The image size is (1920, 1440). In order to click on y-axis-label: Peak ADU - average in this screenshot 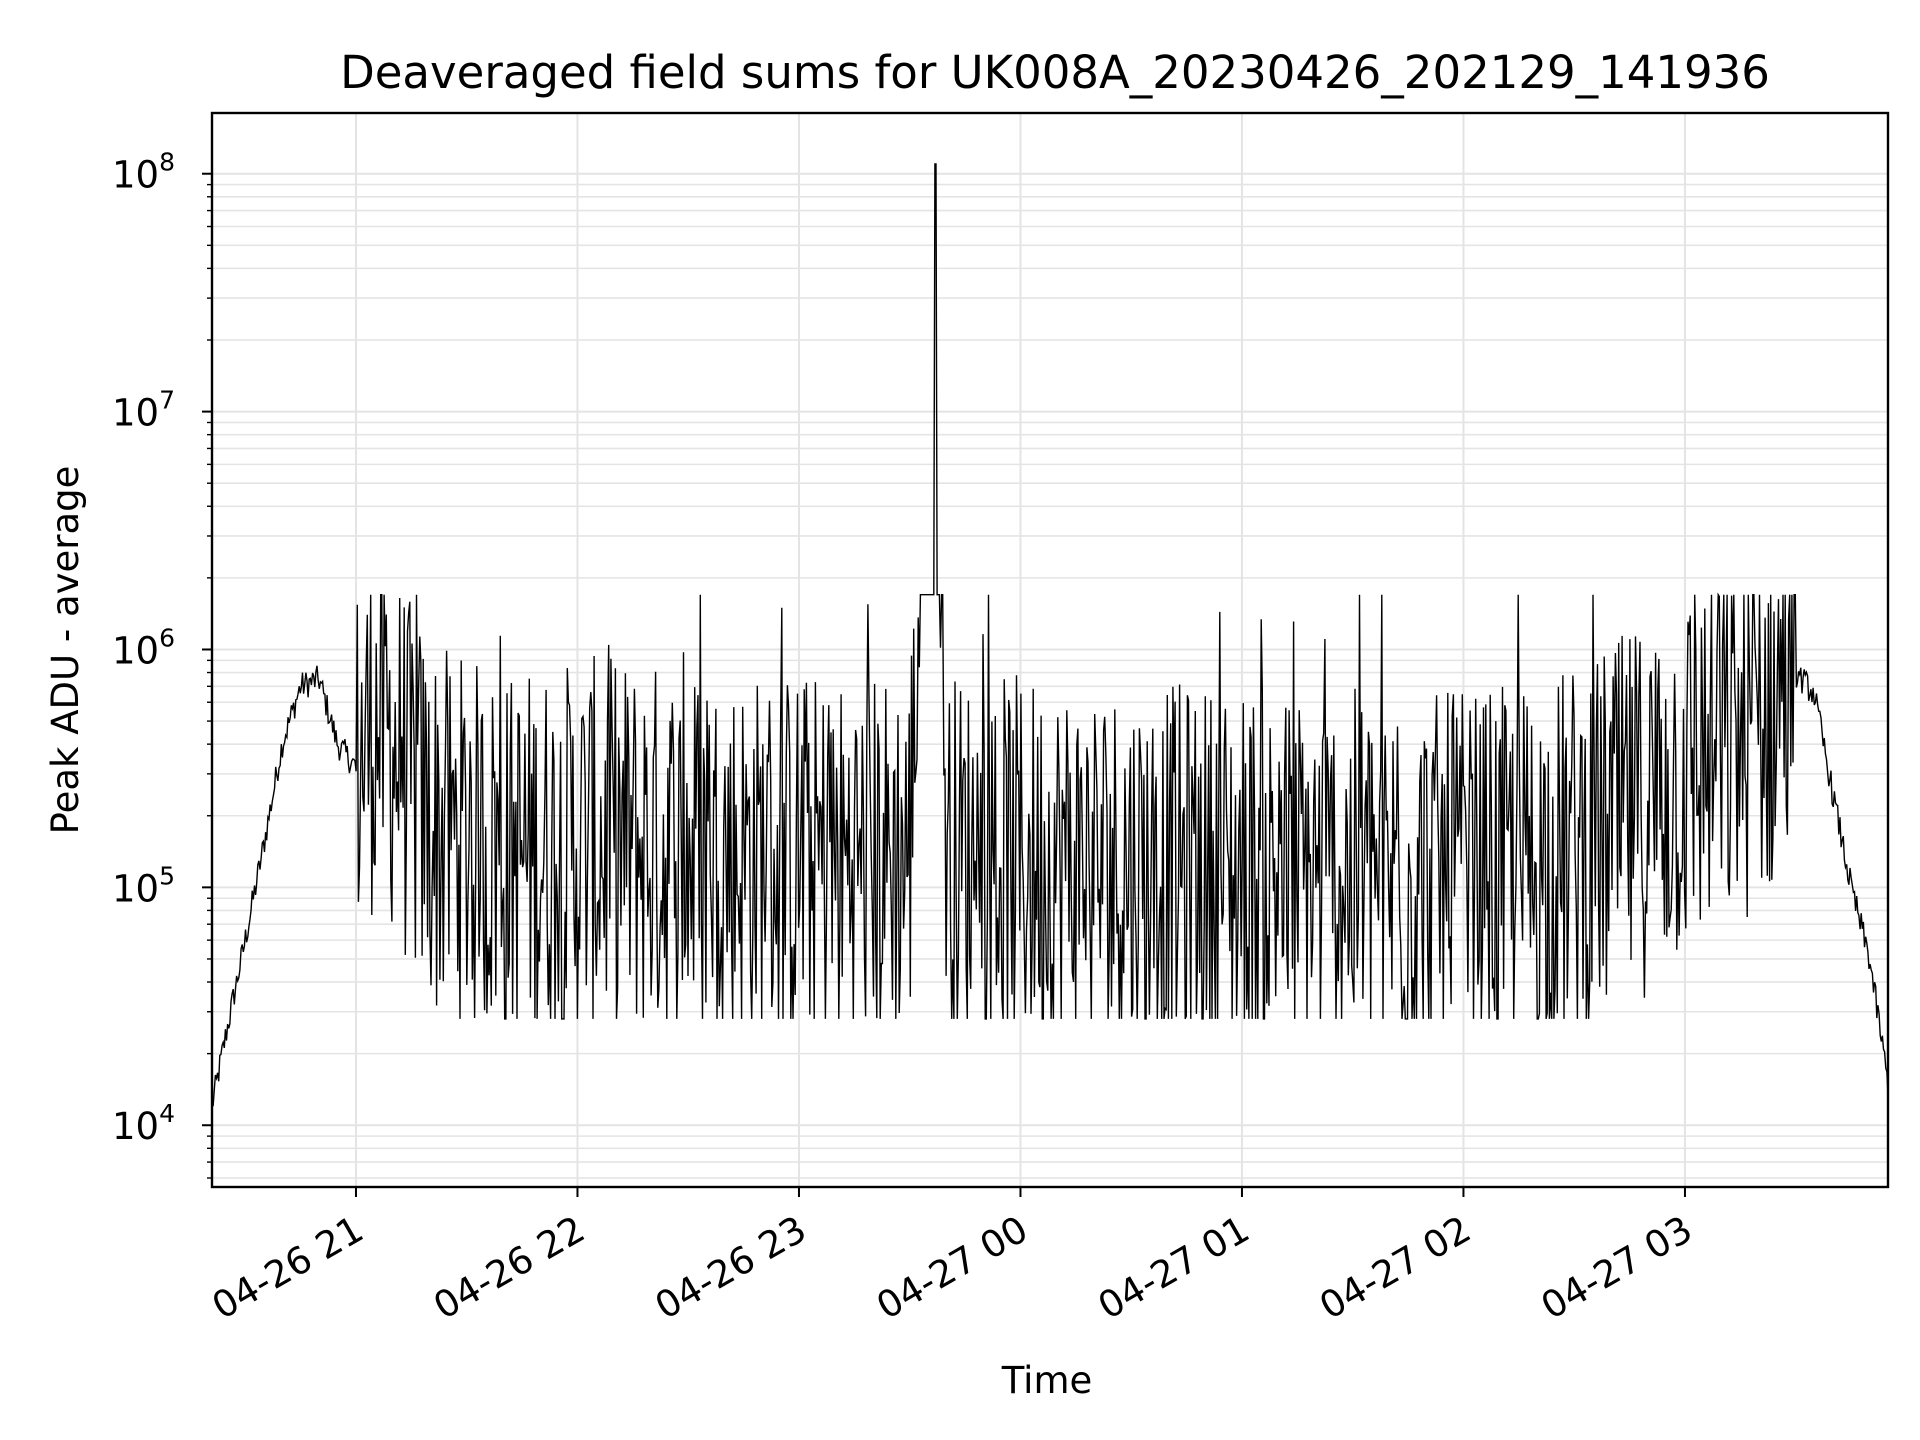, I will do `click(65, 650)`.